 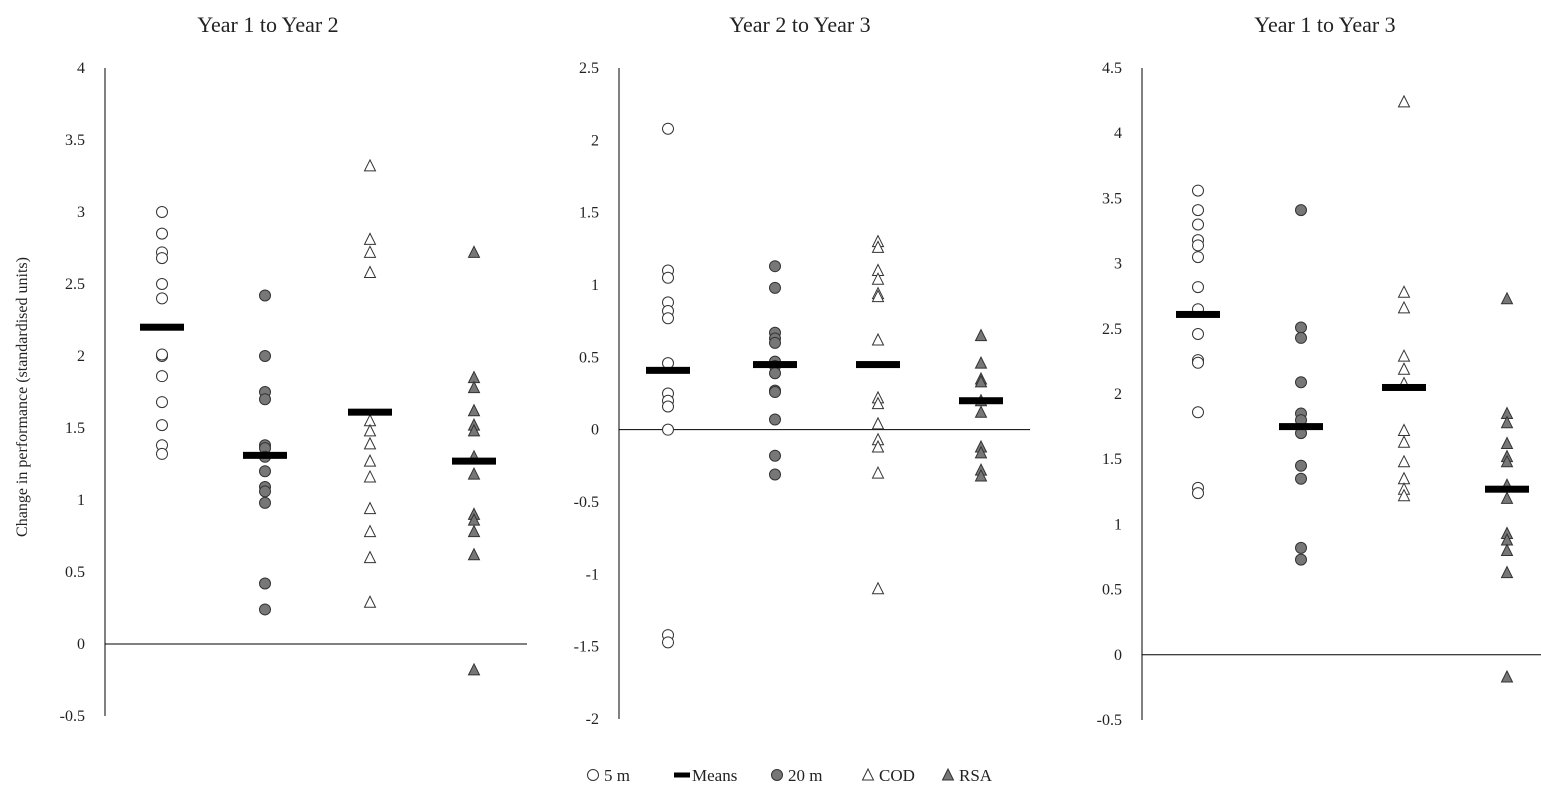 What do you see at coordinates (705, 775) in the screenshot?
I see `legend-item: Means` at bounding box center [705, 775].